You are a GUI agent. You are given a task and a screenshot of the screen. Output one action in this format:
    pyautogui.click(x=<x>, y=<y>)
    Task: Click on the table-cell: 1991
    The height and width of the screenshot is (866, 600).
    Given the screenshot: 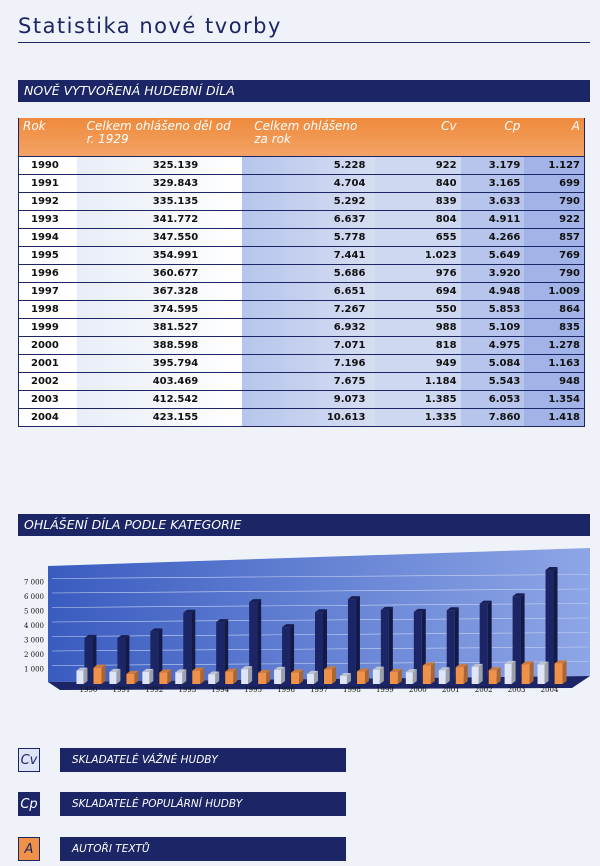 What is the action you would take?
    pyautogui.click(x=47, y=183)
    